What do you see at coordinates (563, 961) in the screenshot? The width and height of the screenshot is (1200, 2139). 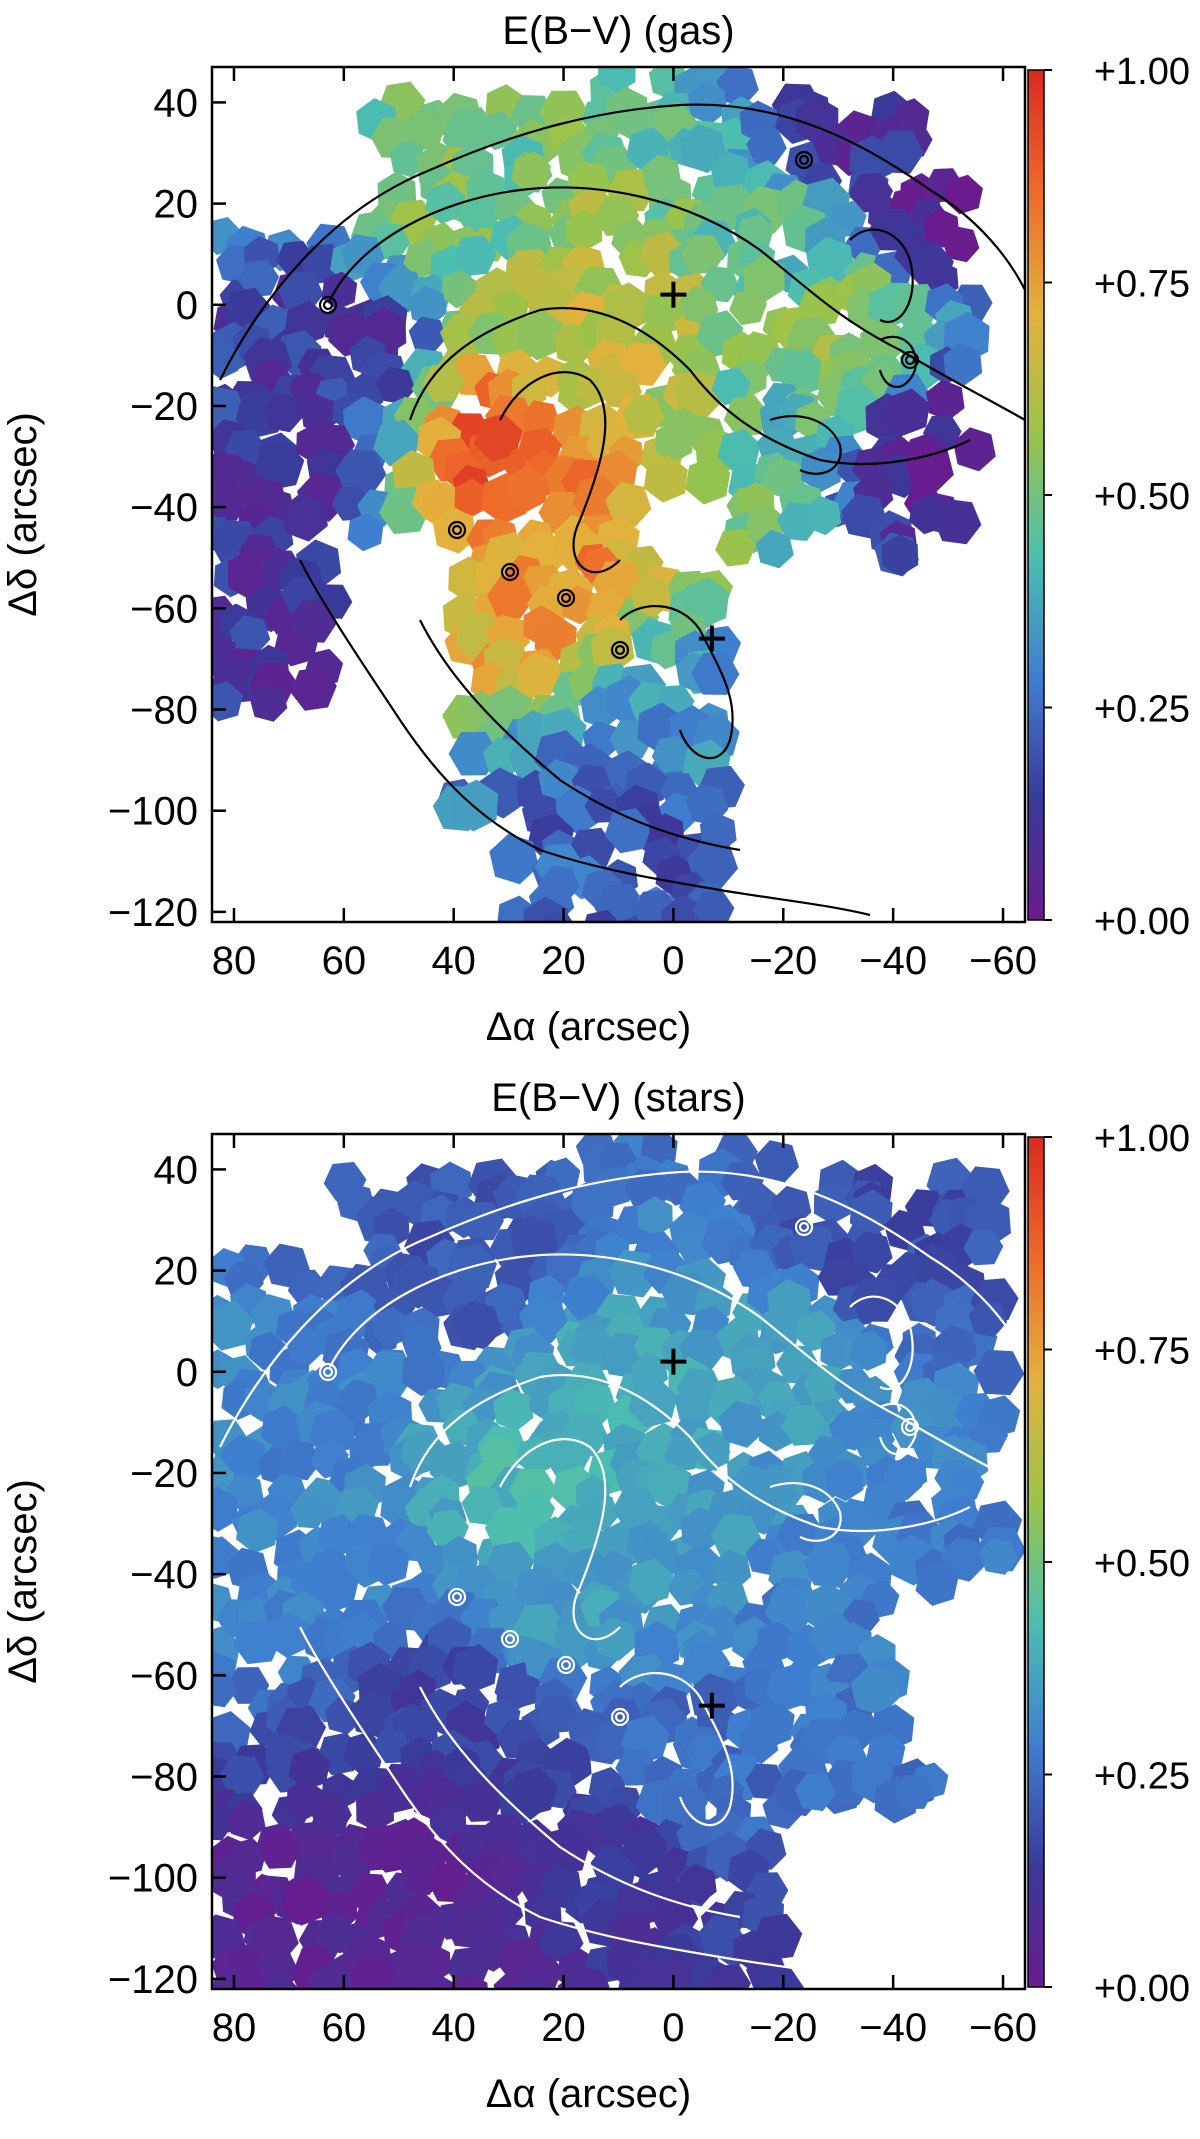 I see `x-tick-label: 20` at bounding box center [563, 961].